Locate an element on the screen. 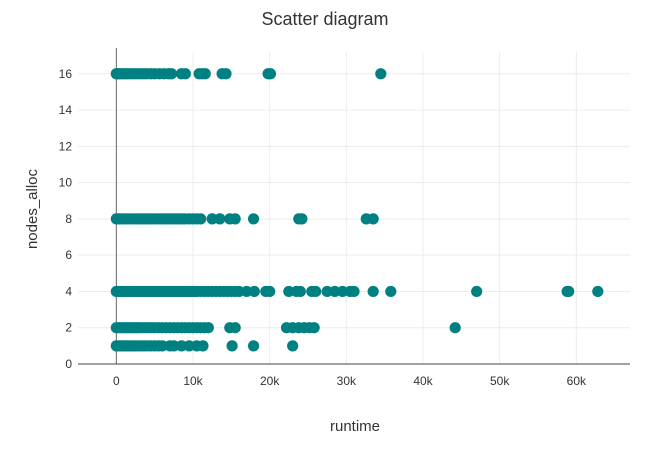 This screenshot has width=650, height=450. y-tick-label: 2 is located at coordinates (68, 328).